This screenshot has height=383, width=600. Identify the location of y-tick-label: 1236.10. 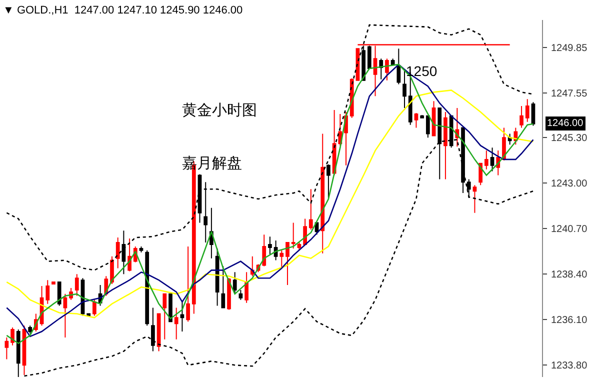
(569, 320).